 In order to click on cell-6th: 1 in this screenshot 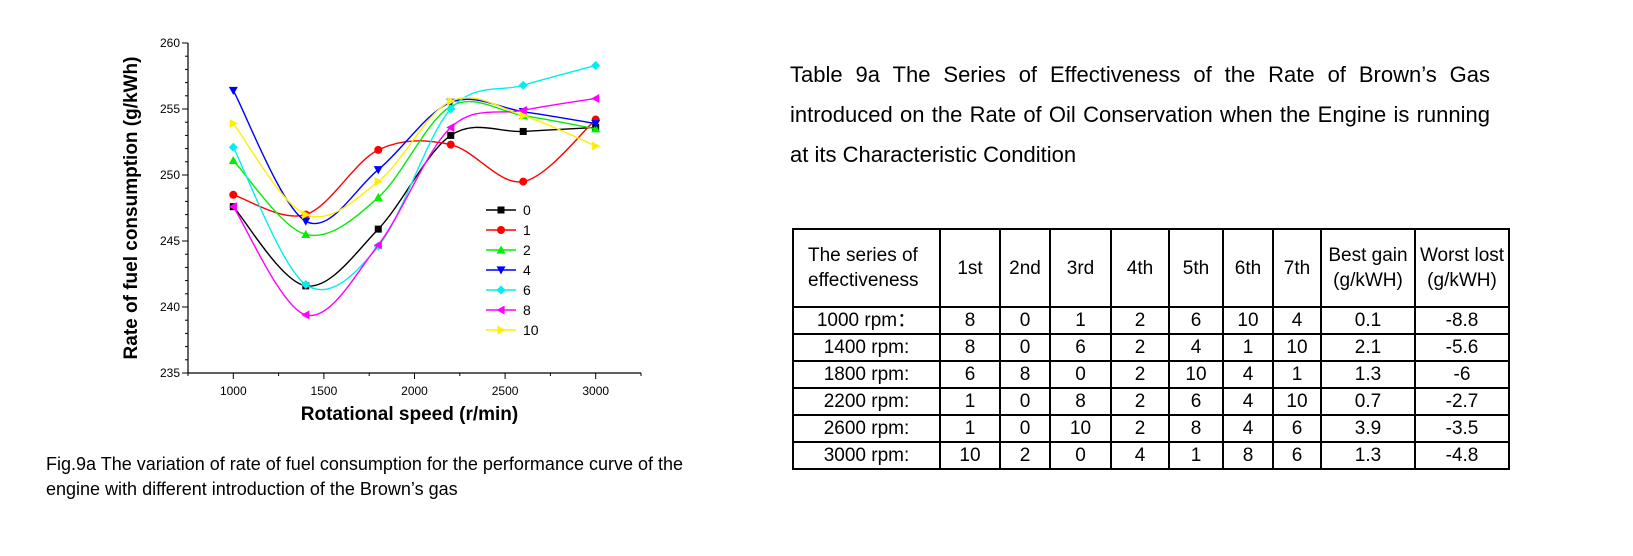, I will do `click(1248, 347)`.